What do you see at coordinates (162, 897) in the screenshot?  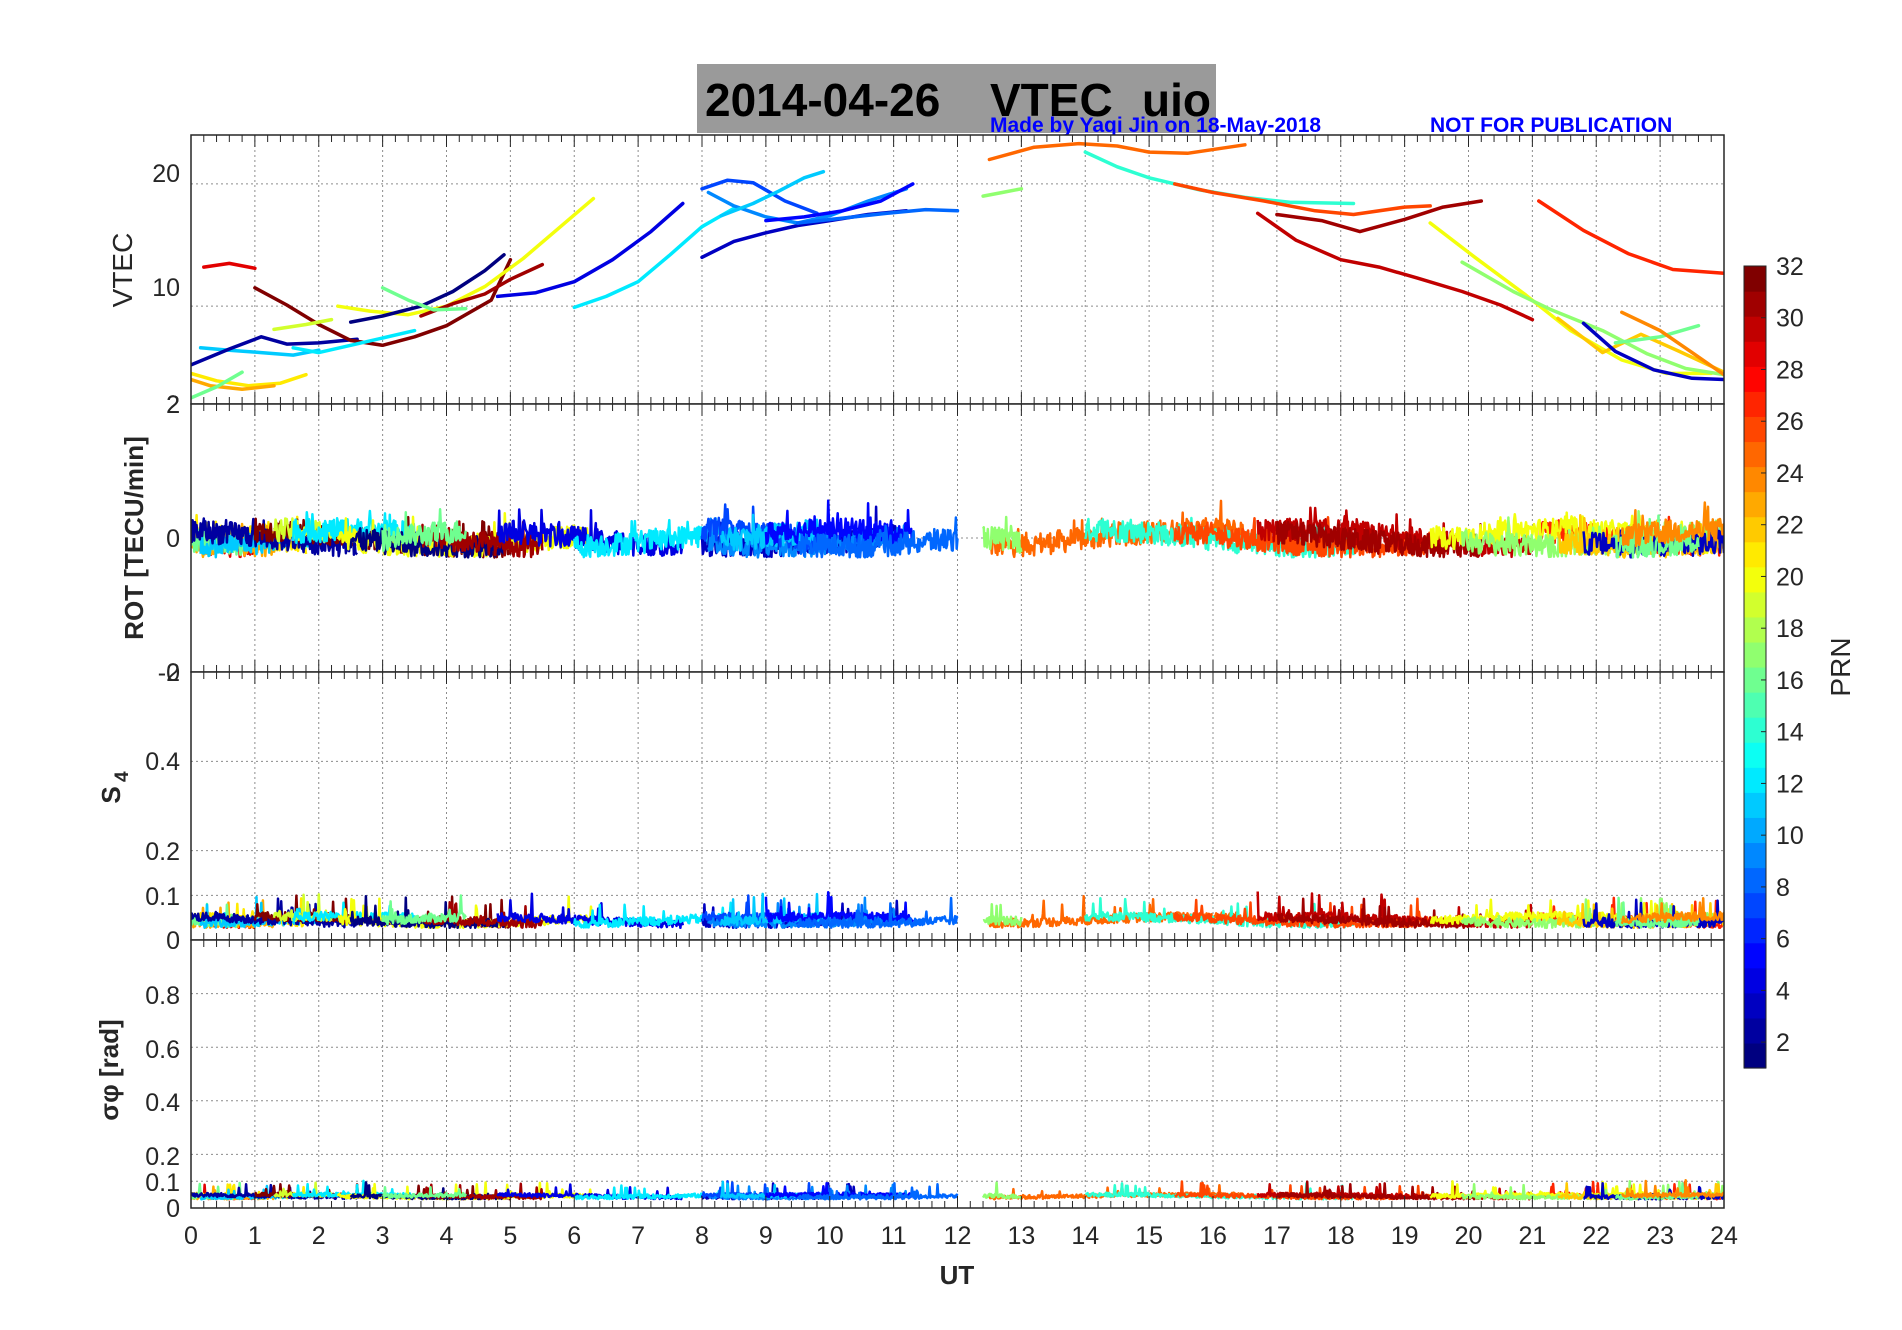 I see `s4-ytick-0.1: 0.1` at bounding box center [162, 897].